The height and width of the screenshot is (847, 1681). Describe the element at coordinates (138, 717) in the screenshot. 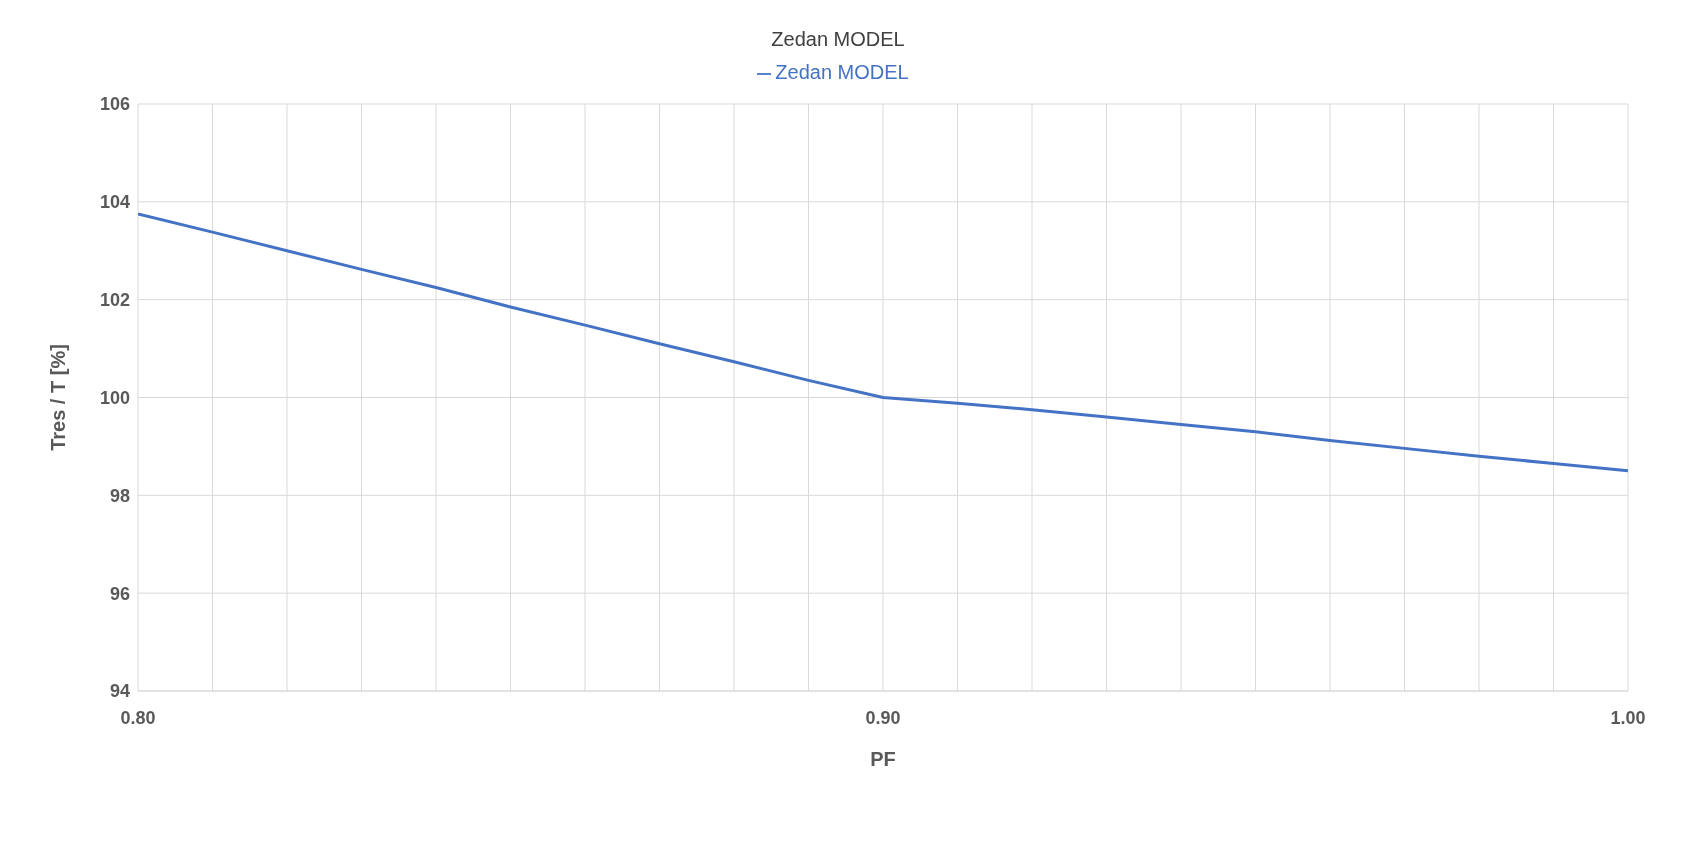

I see `x-tick-label: 0.80` at that location.